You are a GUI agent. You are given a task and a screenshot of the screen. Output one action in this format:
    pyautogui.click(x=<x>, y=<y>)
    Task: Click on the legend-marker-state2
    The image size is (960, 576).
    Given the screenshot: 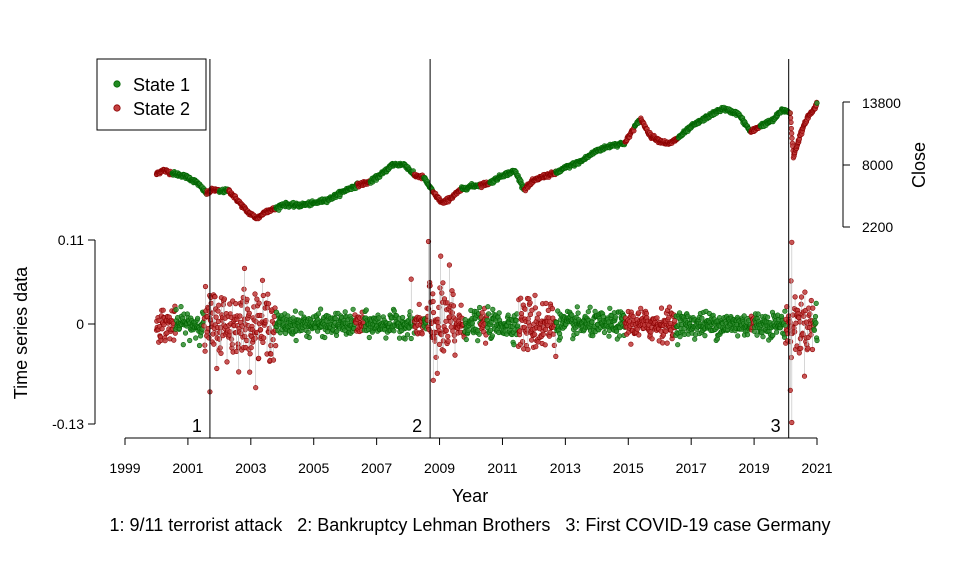 What is the action you would take?
    pyautogui.click(x=117, y=108)
    